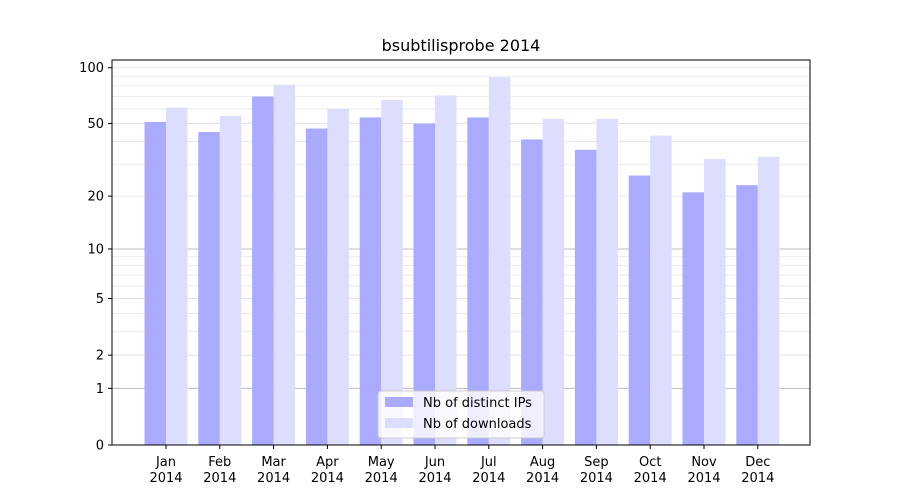 The width and height of the screenshot is (900, 504). Describe the element at coordinates (100, 389) in the screenshot. I see `y-tick-label: 1` at that location.